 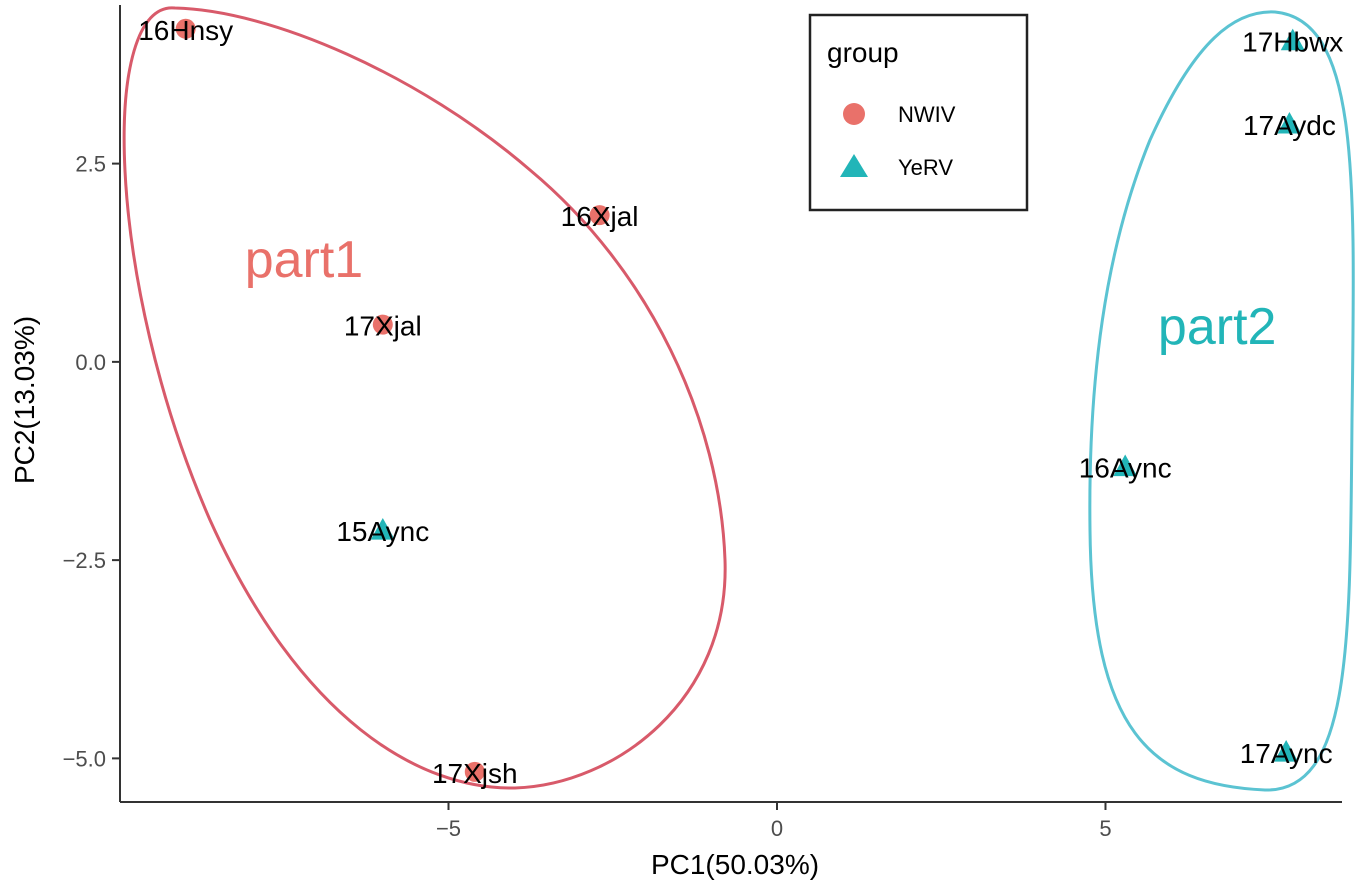 I want to click on point-label-16hnsy: 16Hnsy, so click(x=185, y=30).